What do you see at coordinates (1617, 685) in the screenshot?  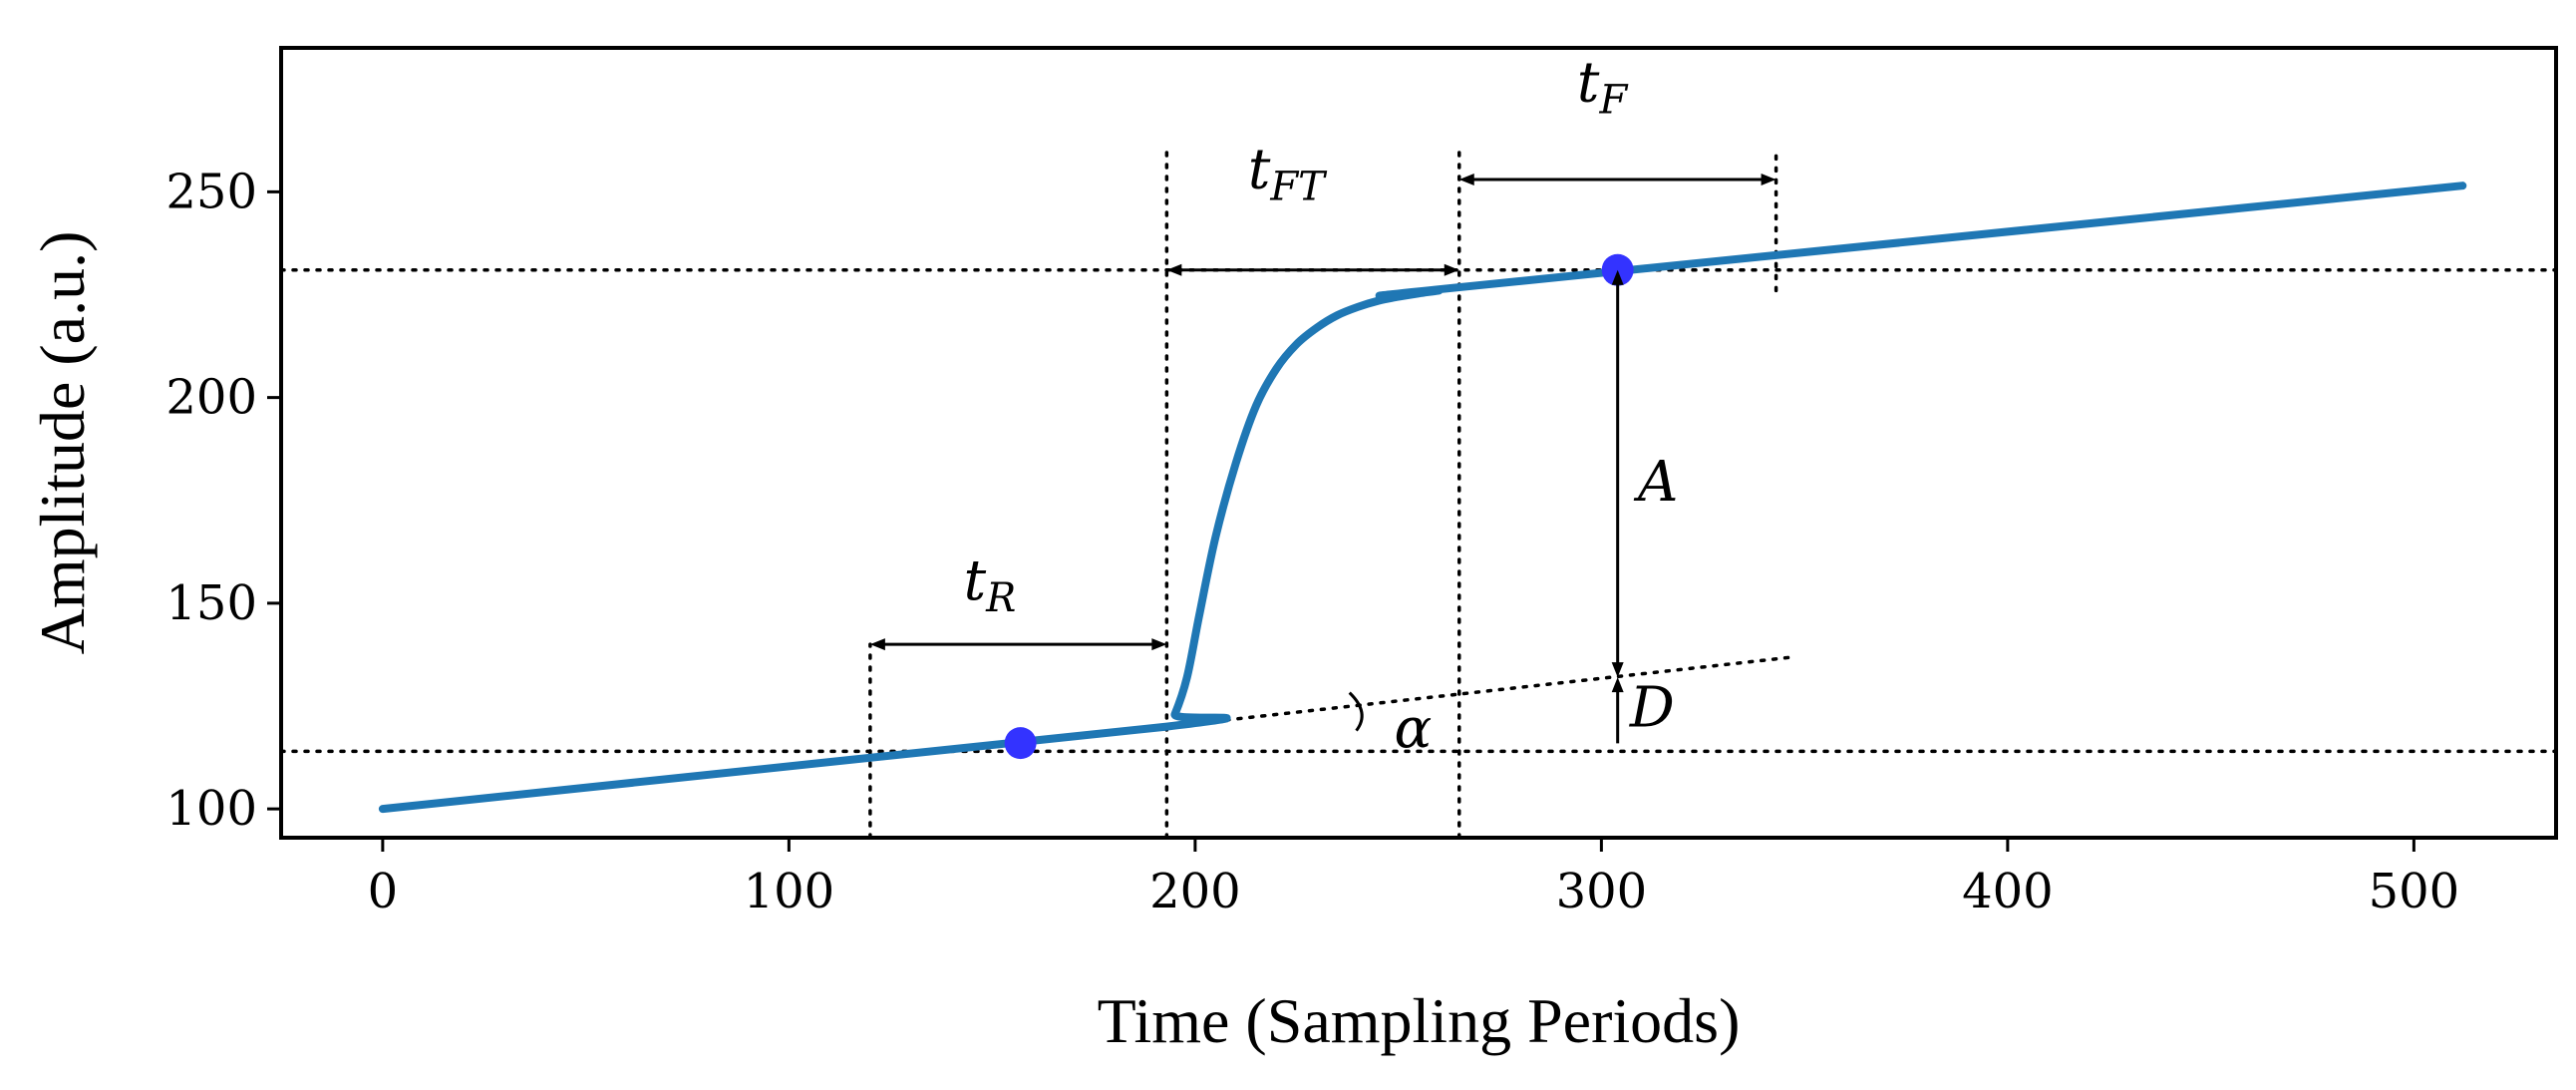 I see `d-arrowhead-top` at bounding box center [1617, 685].